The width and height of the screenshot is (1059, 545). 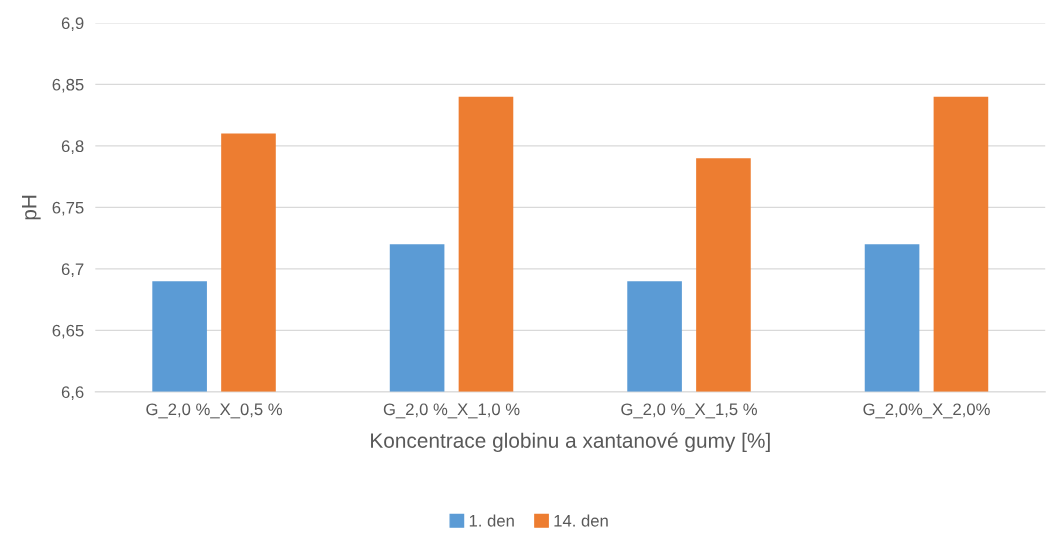 What do you see at coordinates (72, 147) in the screenshot?
I see `y-tick-label: 6,8` at bounding box center [72, 147].